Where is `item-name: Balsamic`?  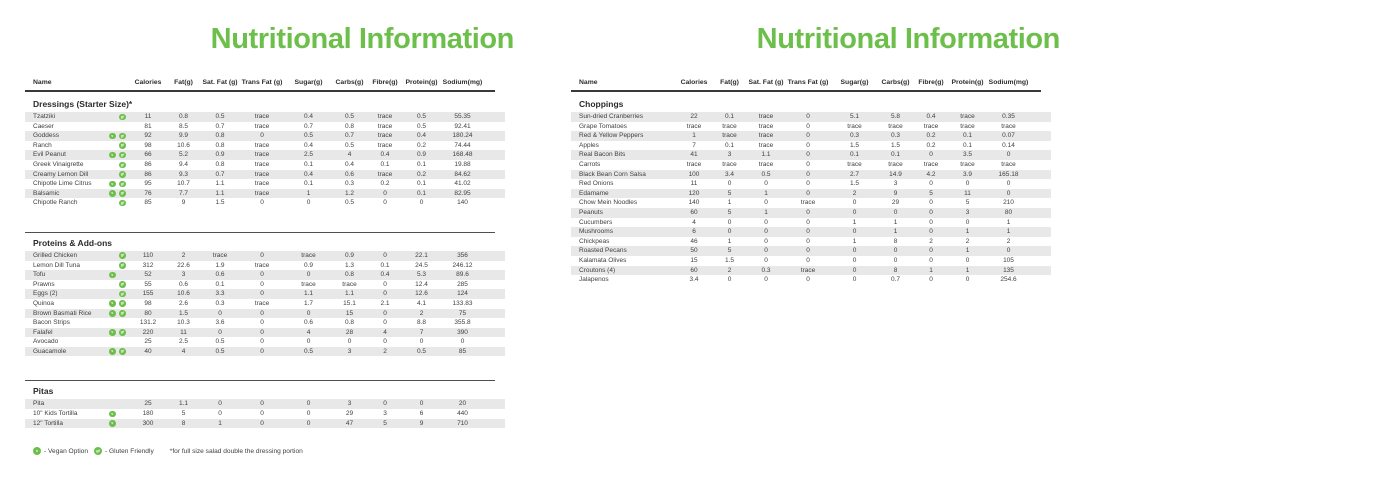
item-name: Balsamic is located at coordinates (46, 193).